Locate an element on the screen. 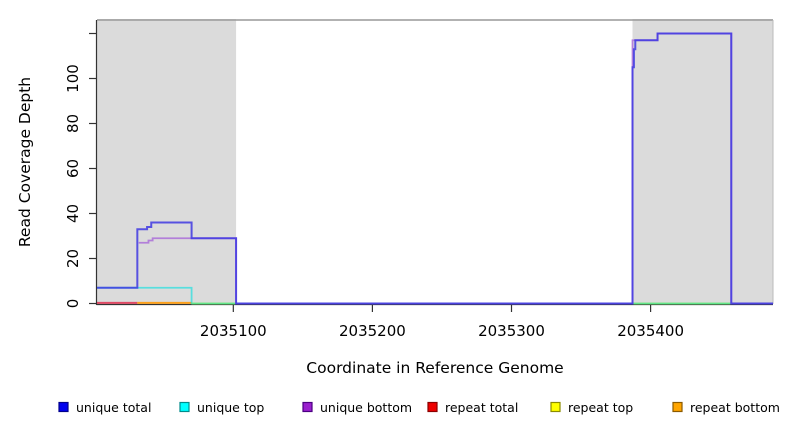  legend-label: unique top is located at coordinates (230, 407).